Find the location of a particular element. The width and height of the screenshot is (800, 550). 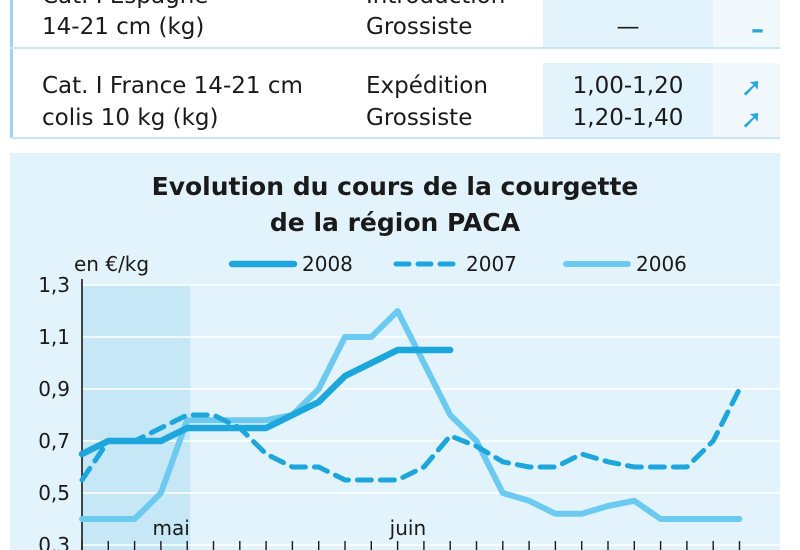

y-tick-label: 0,7 is located at coordinates (54, 441).